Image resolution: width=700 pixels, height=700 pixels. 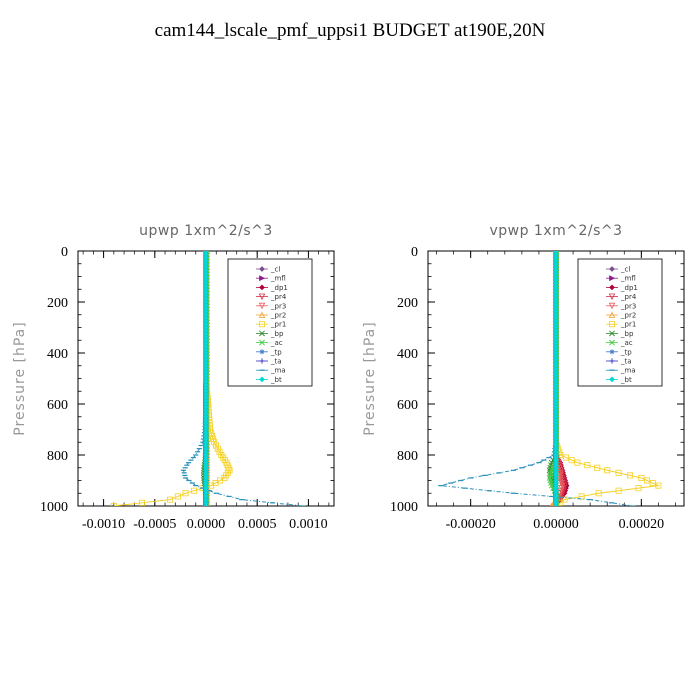 What do you see at coordinates (54, 507) in the screenshot?
I see `y-tick-label: 1000` at bounding box center [54, 507].